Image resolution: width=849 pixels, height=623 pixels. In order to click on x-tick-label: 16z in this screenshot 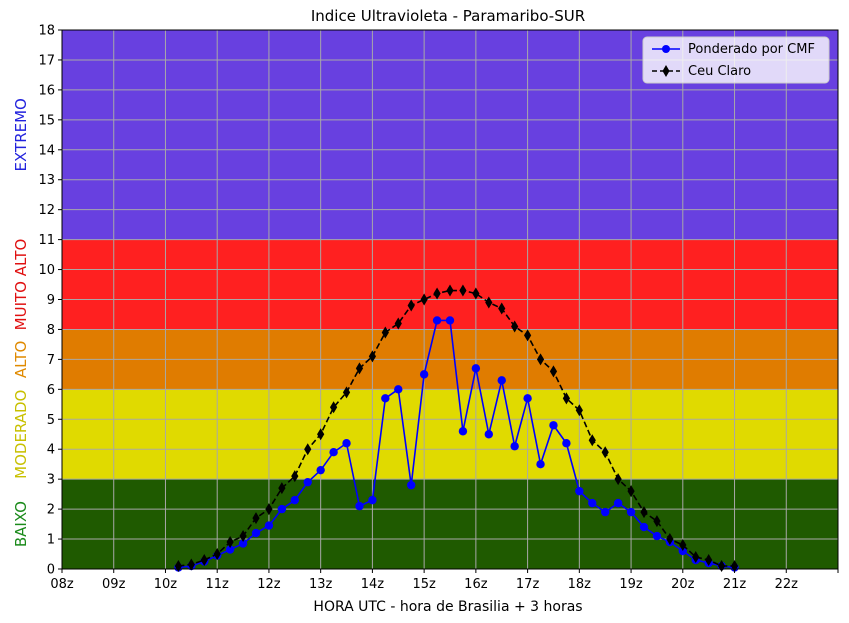, I will do `click(476, 584)`.